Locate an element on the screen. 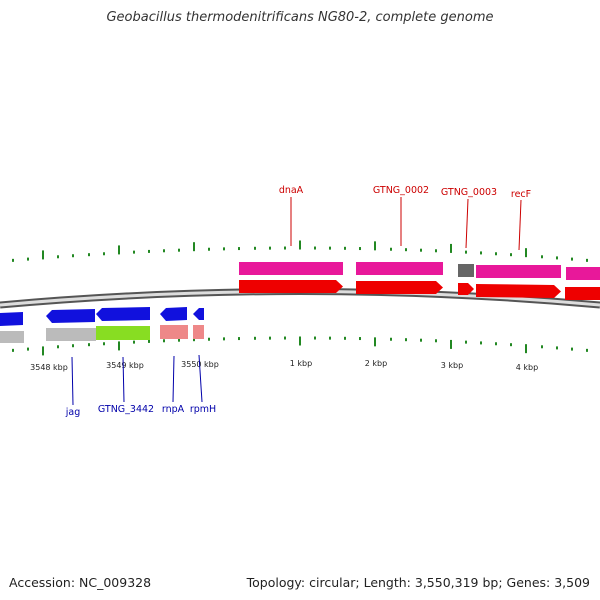  gene-left-edge is located at coordinates (11, 319).